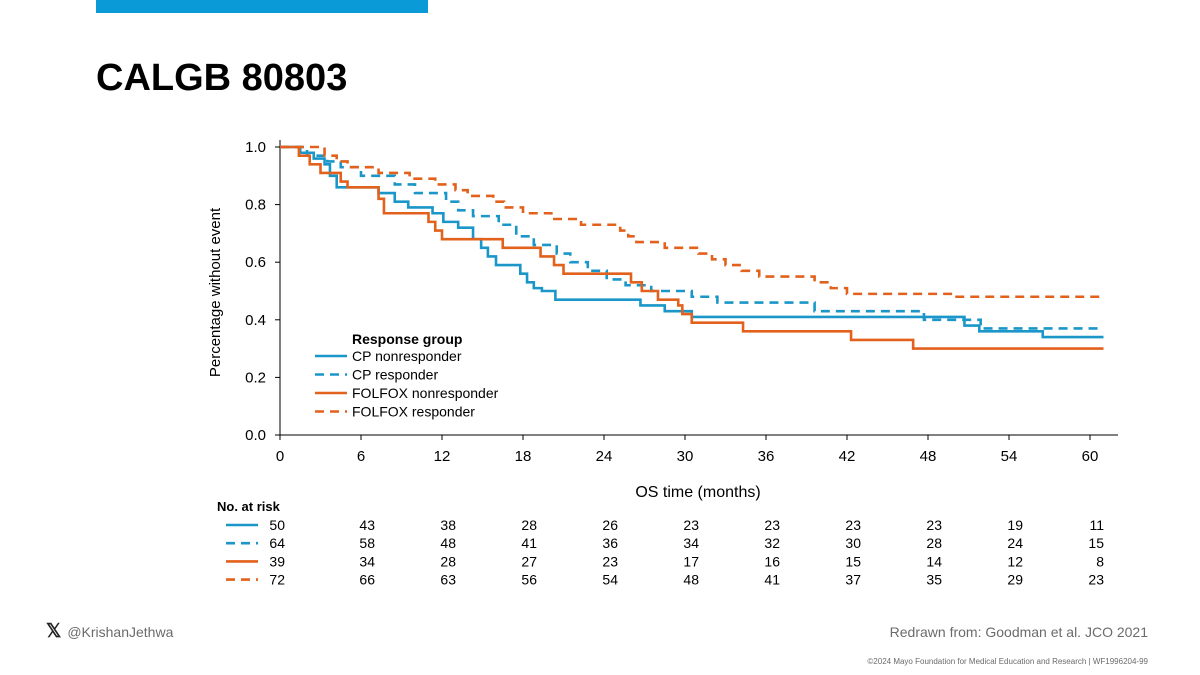 The width and height of the screenshot is (1200, 675). What do you see at coordinates (529, 580) in the screenshot?
I see `risk-count: 56` at bounding box center [529, 580].